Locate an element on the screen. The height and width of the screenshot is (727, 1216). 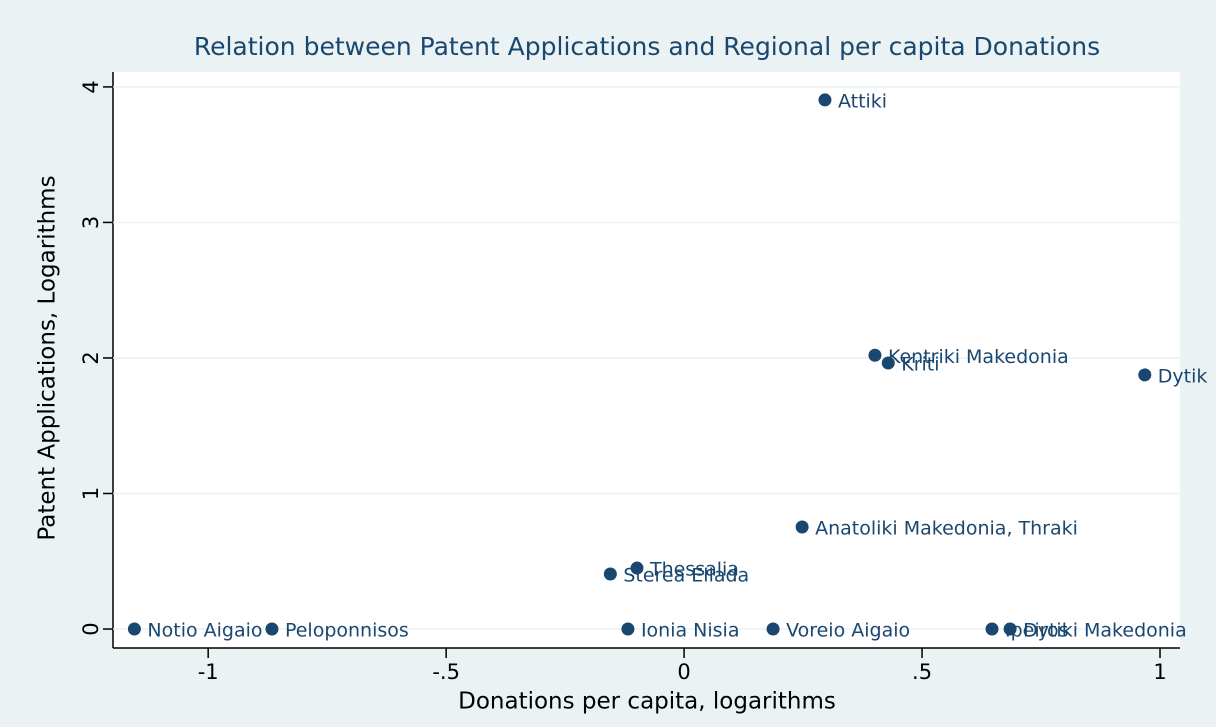
y-tick-label: 1 is located at coordinates (91, 493).